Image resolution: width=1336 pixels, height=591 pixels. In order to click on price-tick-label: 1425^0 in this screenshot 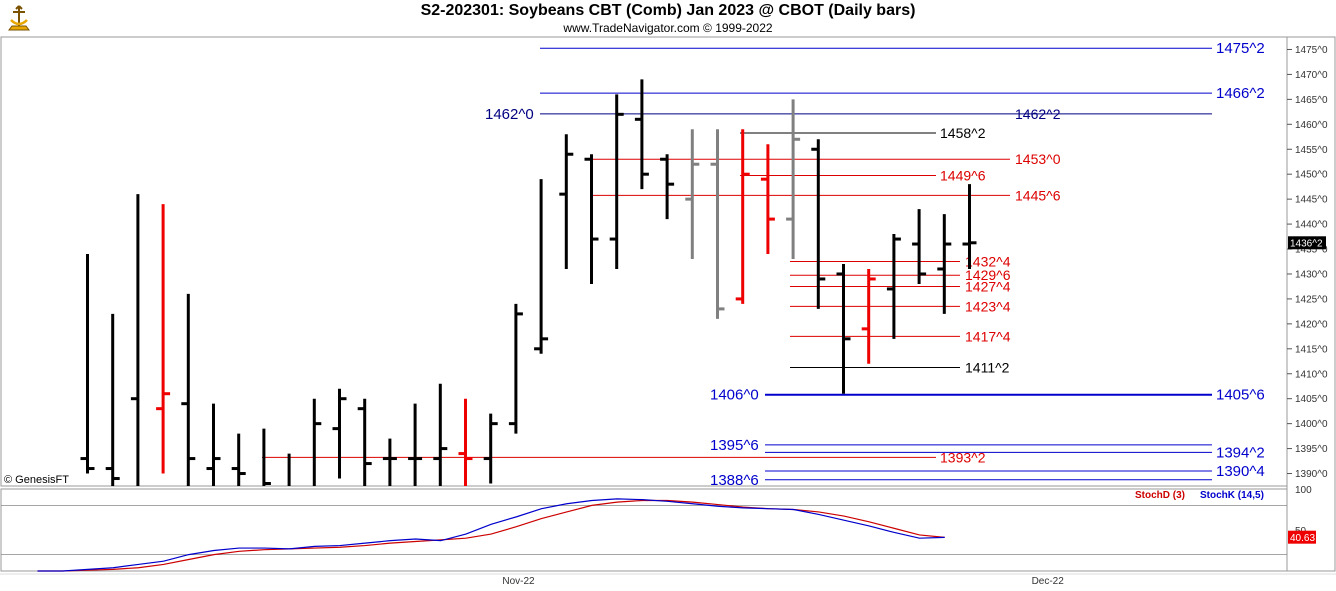, I will do `click(1311, 299)`.